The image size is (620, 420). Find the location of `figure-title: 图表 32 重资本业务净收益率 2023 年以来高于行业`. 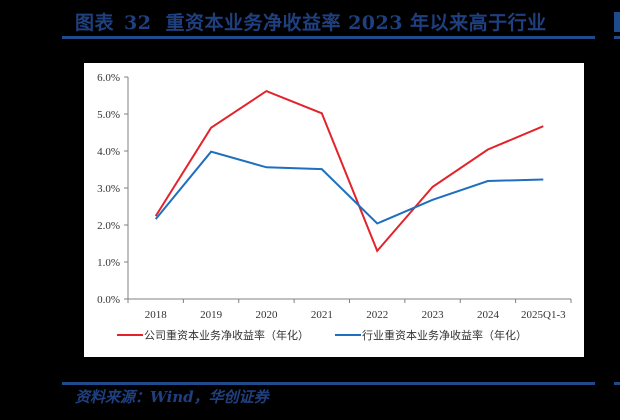

figure-title: 图表 32 重资本业务净收益率 2023 年以来高于行业 is located at coordinates (311, 21).